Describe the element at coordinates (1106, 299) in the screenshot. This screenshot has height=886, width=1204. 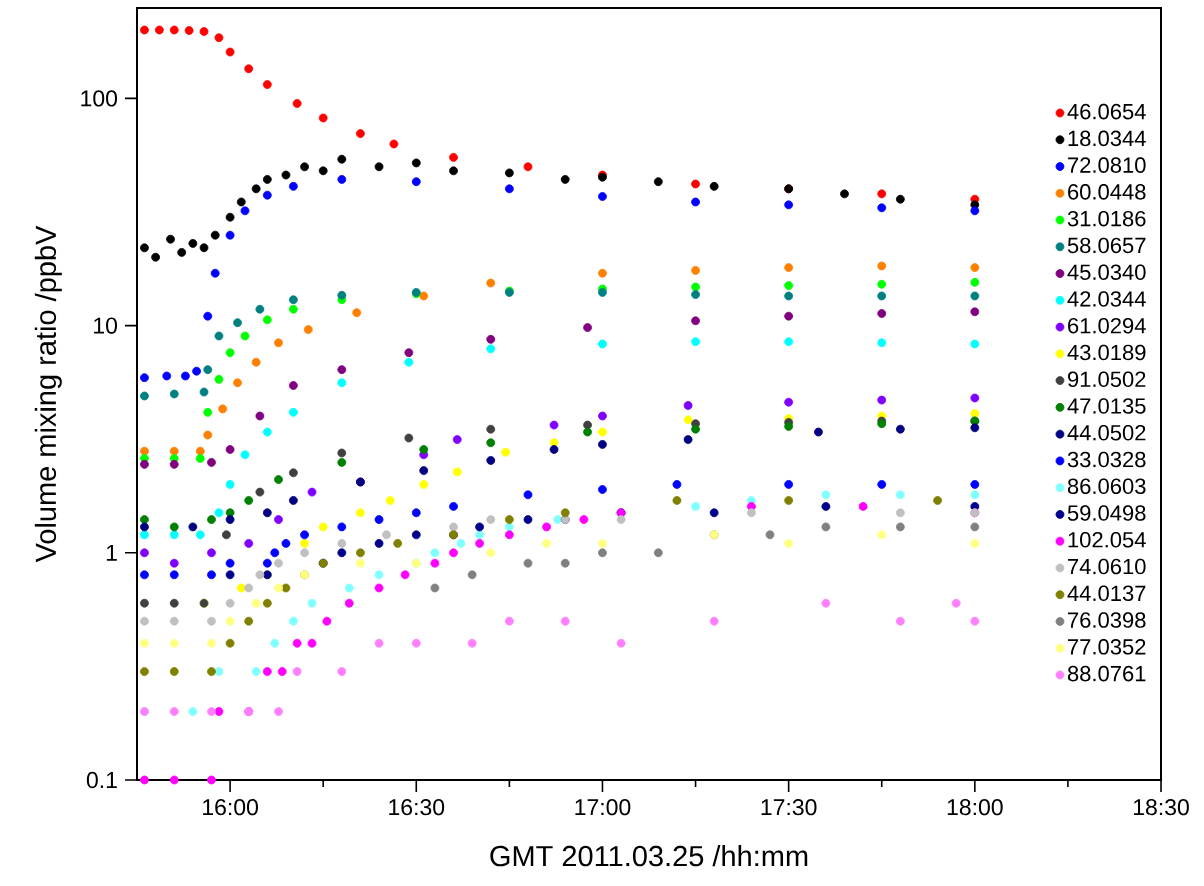
I see `legend-label: 42.0344` at that location.